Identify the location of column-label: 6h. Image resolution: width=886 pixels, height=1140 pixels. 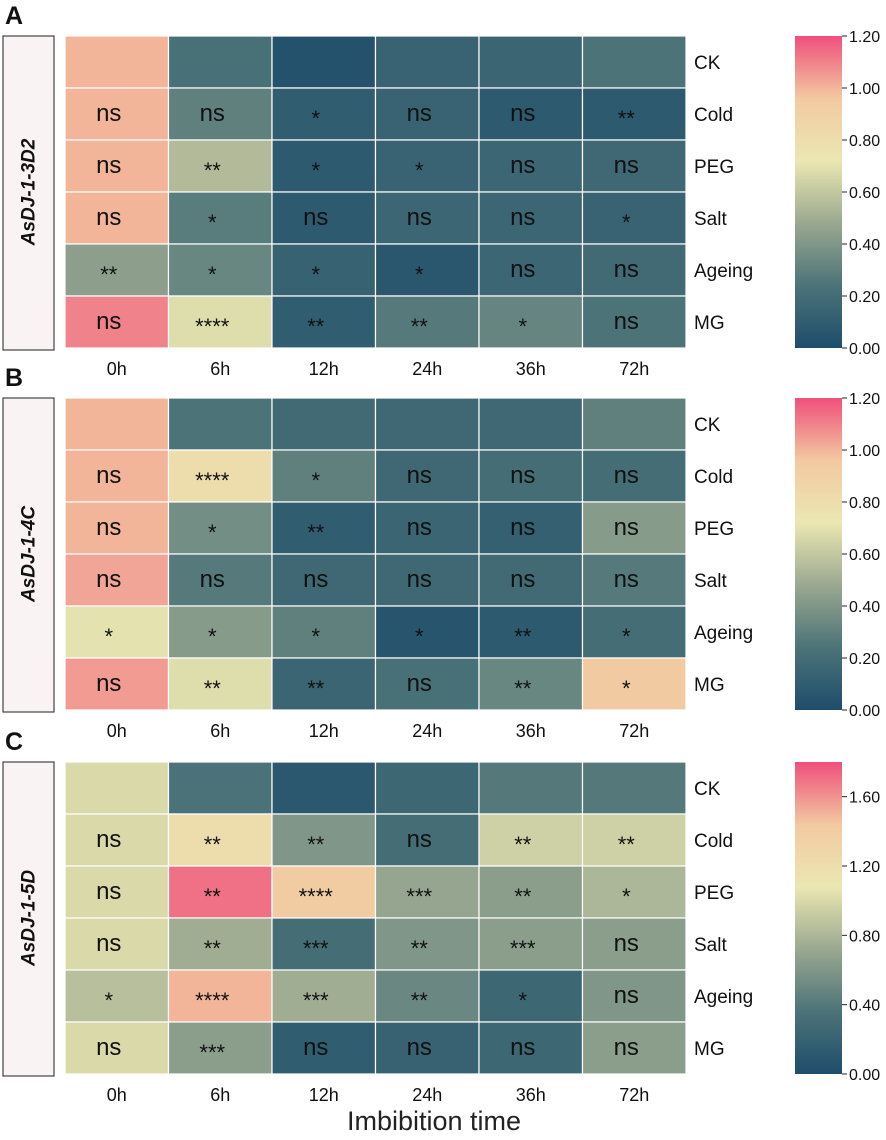
(220, 731).